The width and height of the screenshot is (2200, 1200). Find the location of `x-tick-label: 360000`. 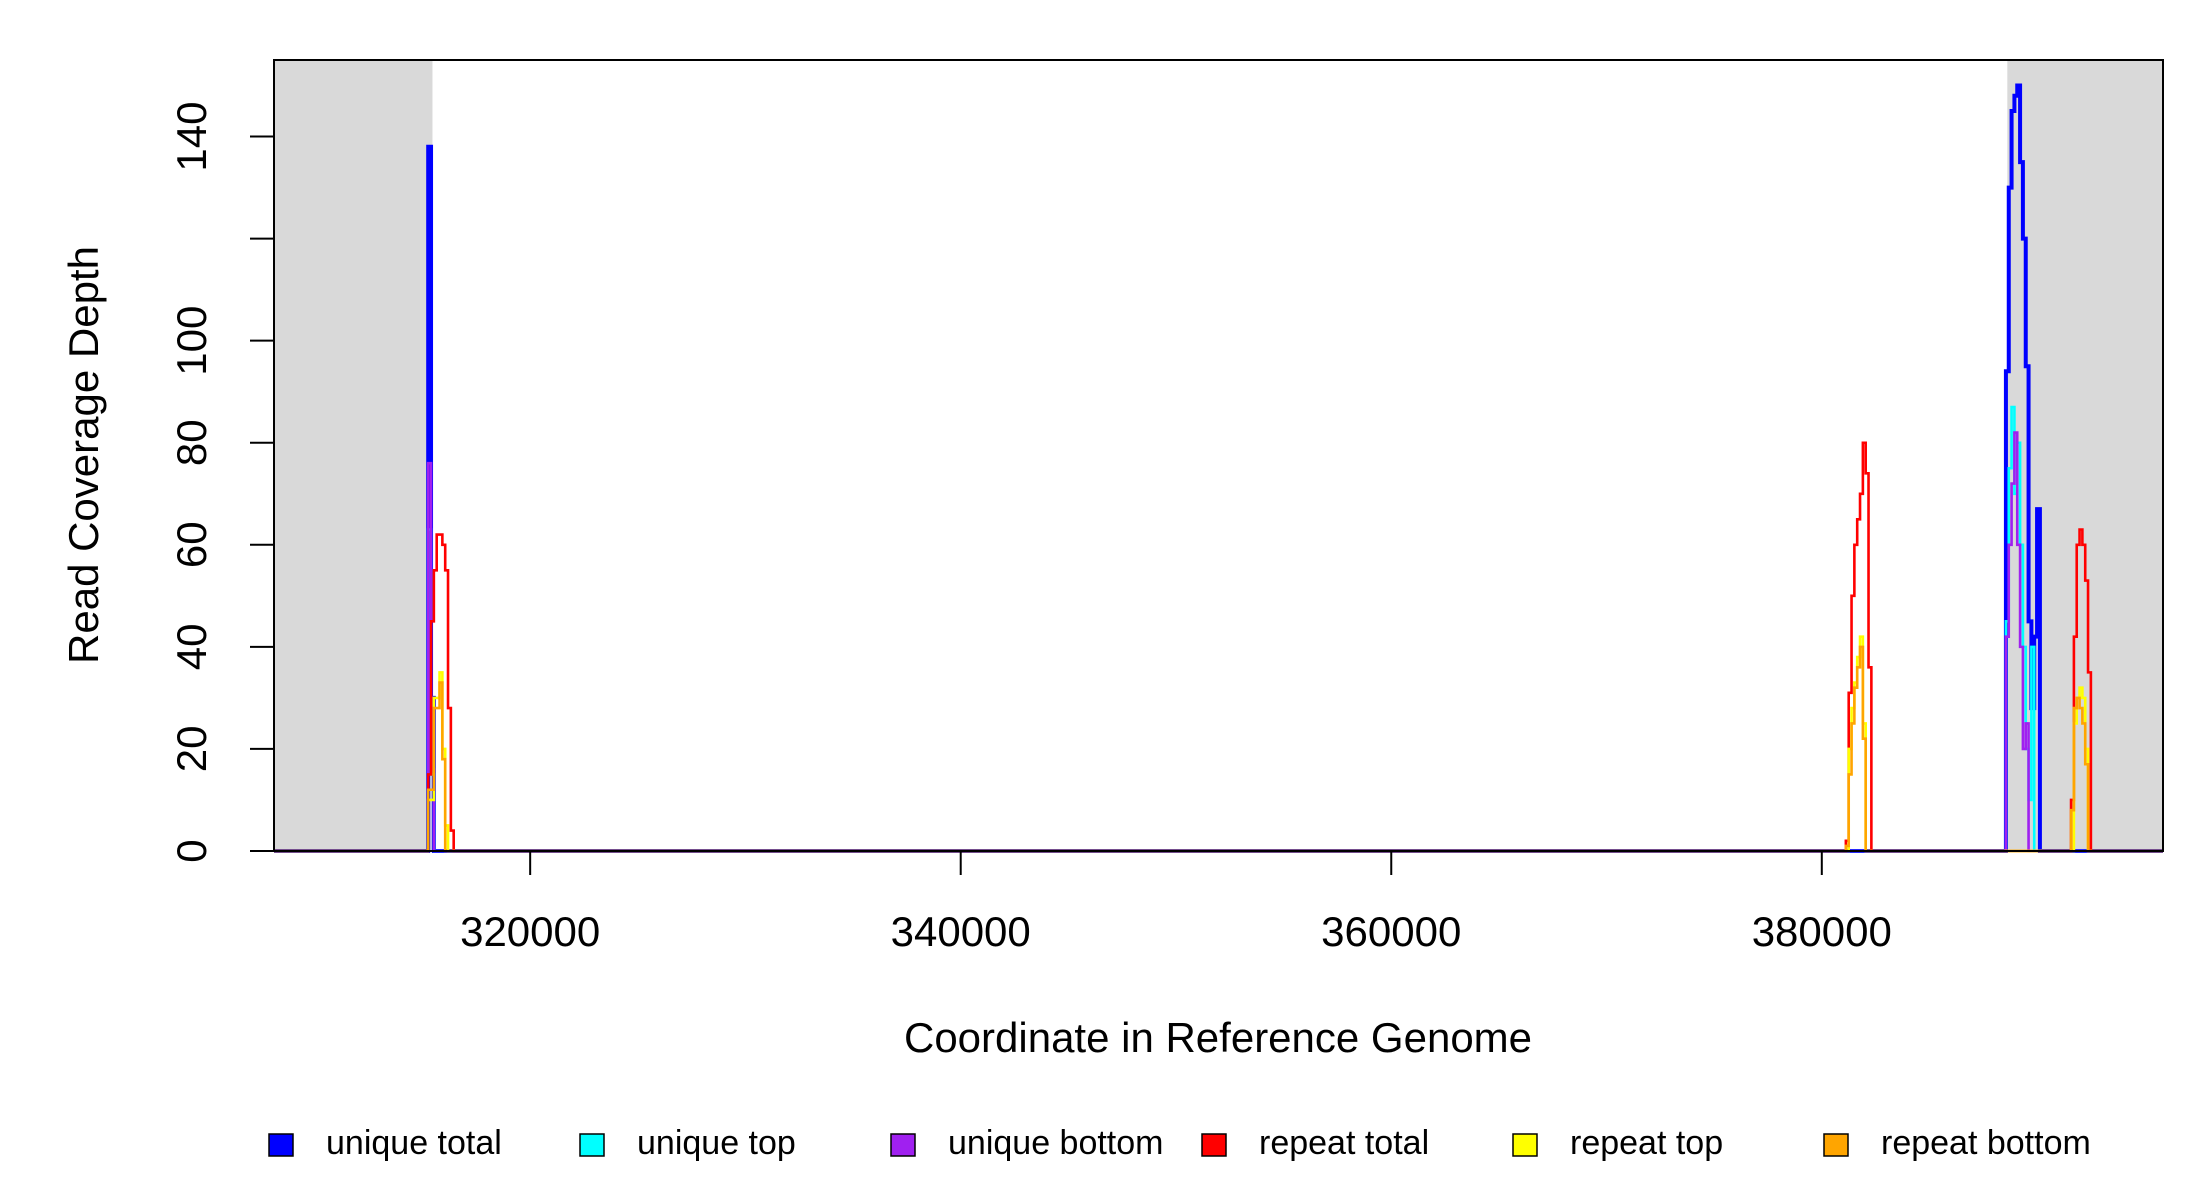

x-tick-label: 360000 is located at coordinates (1391, 931).